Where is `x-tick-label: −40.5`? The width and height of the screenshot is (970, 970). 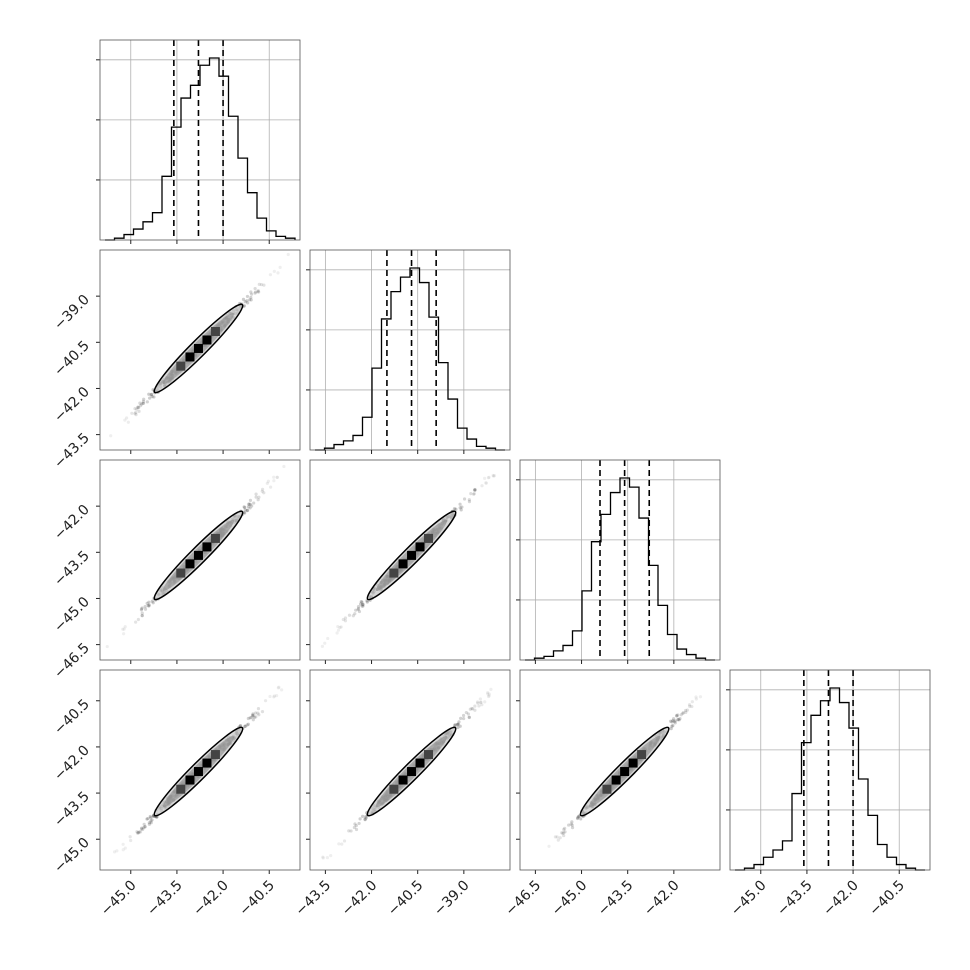 x-tick-label: −40.5 is located at coordinates (887, 899).